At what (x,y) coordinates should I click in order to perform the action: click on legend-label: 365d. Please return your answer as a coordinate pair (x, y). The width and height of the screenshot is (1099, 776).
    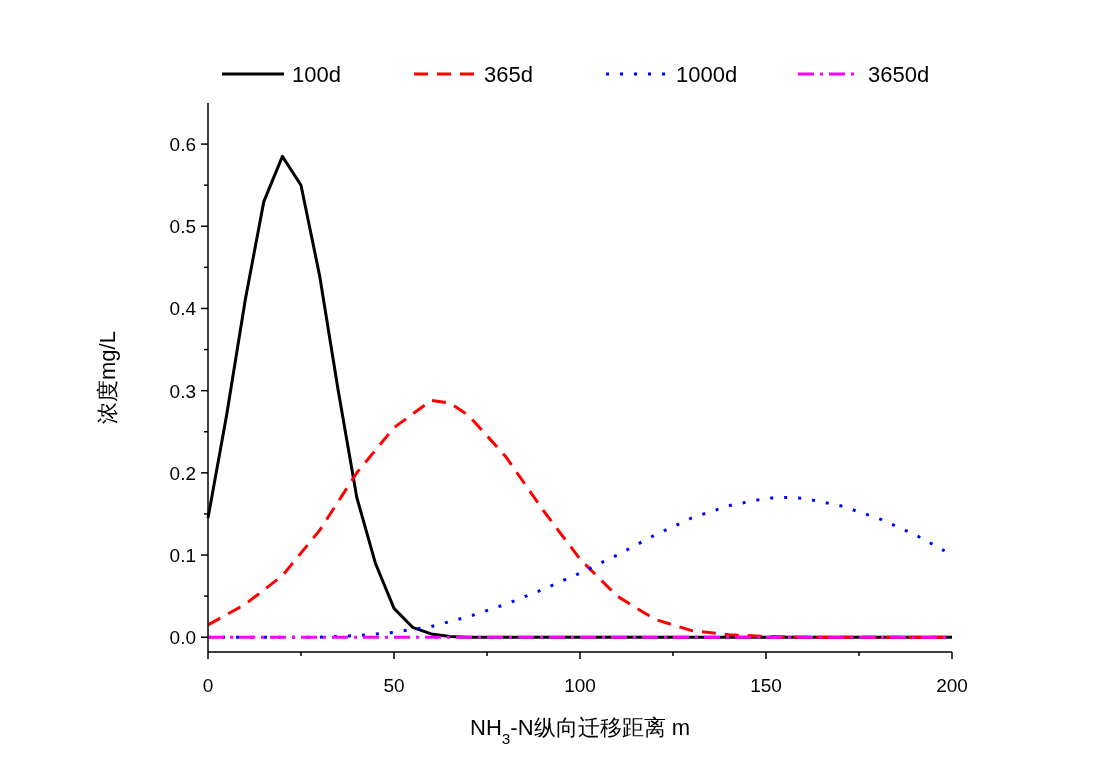
    Looking at the image, I should click on (508, 74).